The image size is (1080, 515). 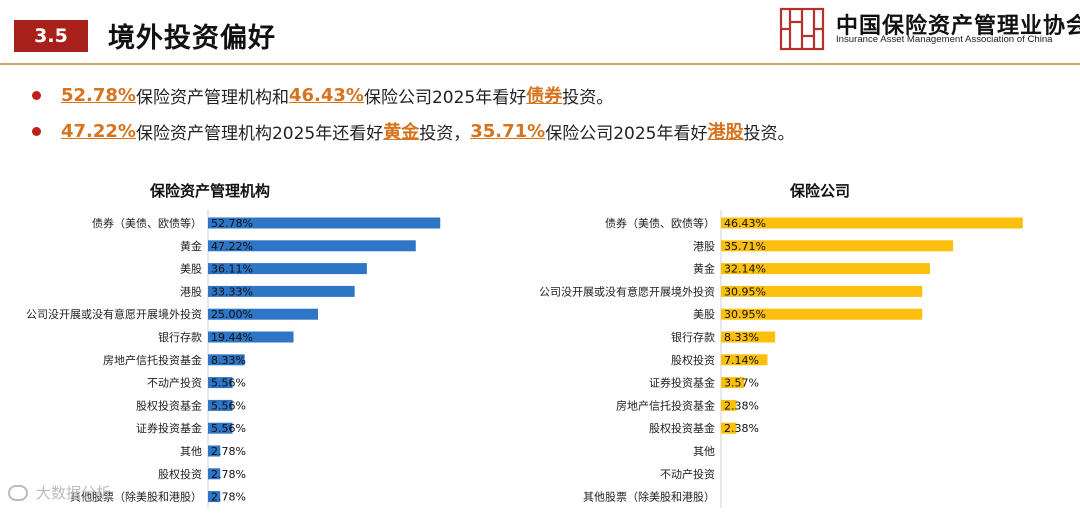 What do you see at coordinates (682, 383) in the screenshot?
I see `right-chart-category-label: 证券投资基金` at bounding box center [682, 383].